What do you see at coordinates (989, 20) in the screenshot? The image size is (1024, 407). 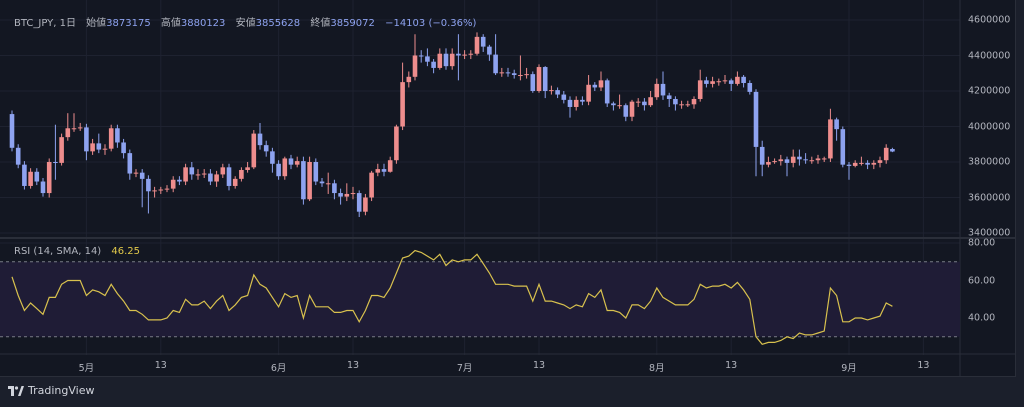 I see `price-tick-label: 4600000` at bounding box center [989, 20].